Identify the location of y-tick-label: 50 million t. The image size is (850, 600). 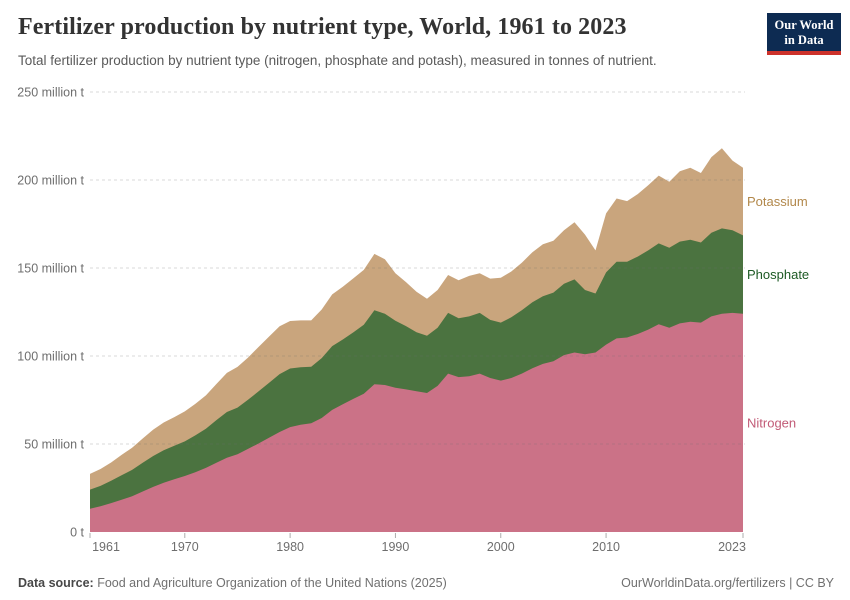
(54, 445).